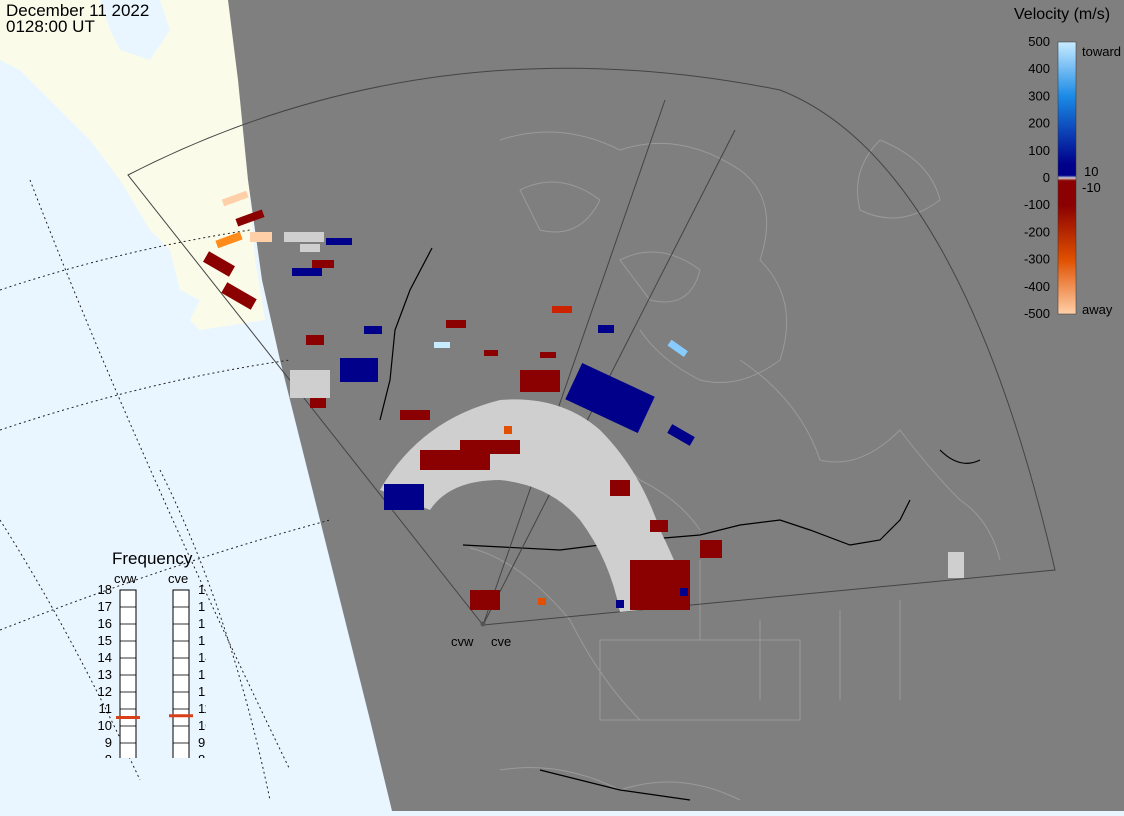 Image resolution: width=1124 pixels, height=816 pixels. Describe the element at coordinates (135, 30) in the screenshot. I see `alaska-bay` at that location.